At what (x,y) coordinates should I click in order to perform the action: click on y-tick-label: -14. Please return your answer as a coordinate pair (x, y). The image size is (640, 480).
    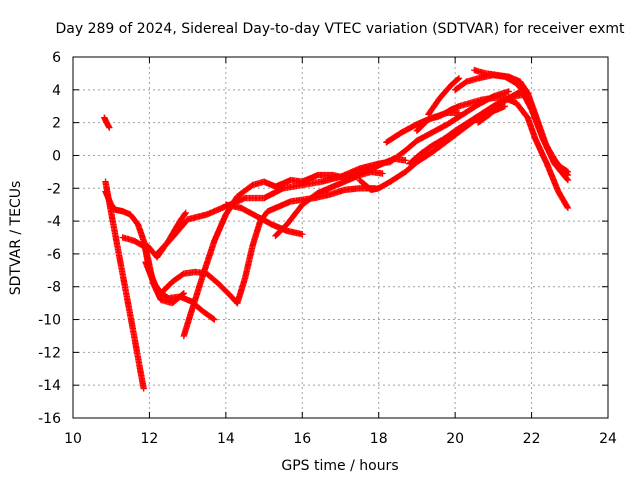
    Looking at the image, I should click on (49, 386).